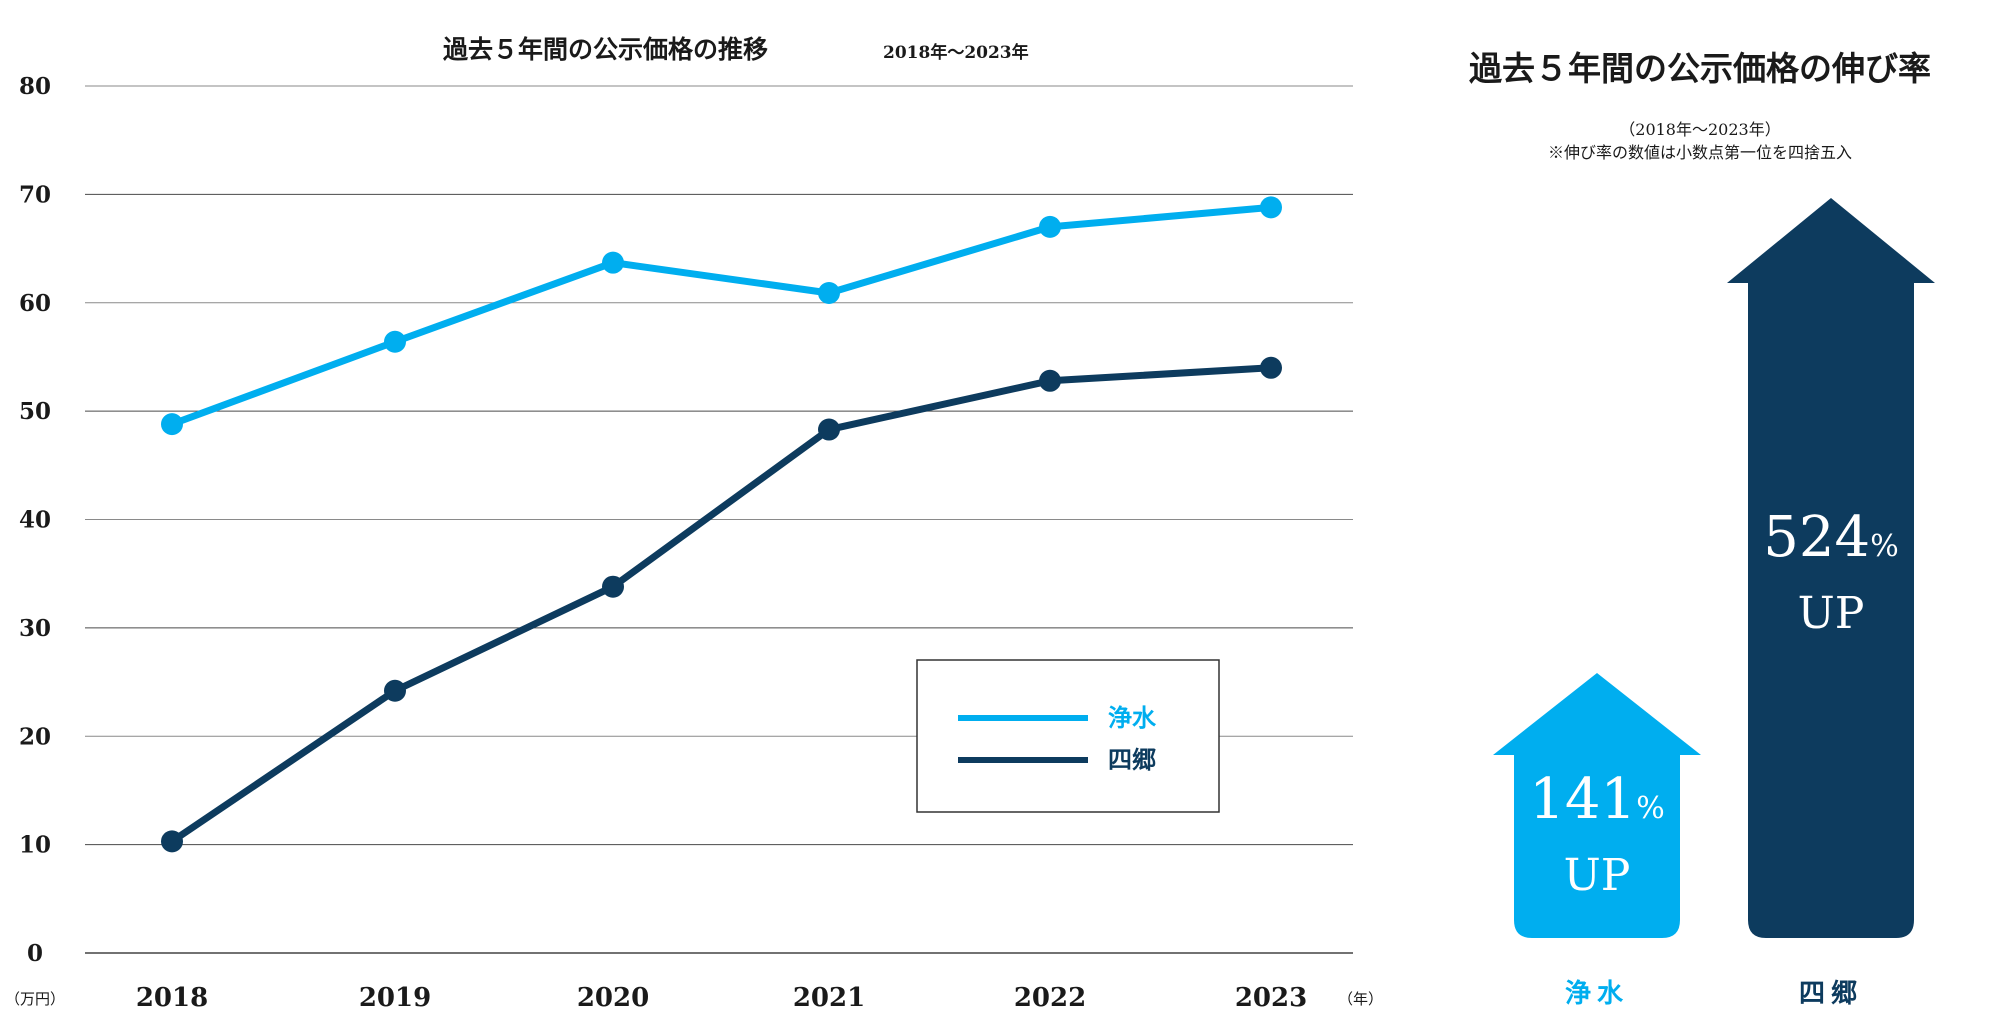 This screenshot has width=2000, height=1036. Describe the element at coordinates (35, 411) in the screenshot. I see `y-tick-label: 50` at that location.